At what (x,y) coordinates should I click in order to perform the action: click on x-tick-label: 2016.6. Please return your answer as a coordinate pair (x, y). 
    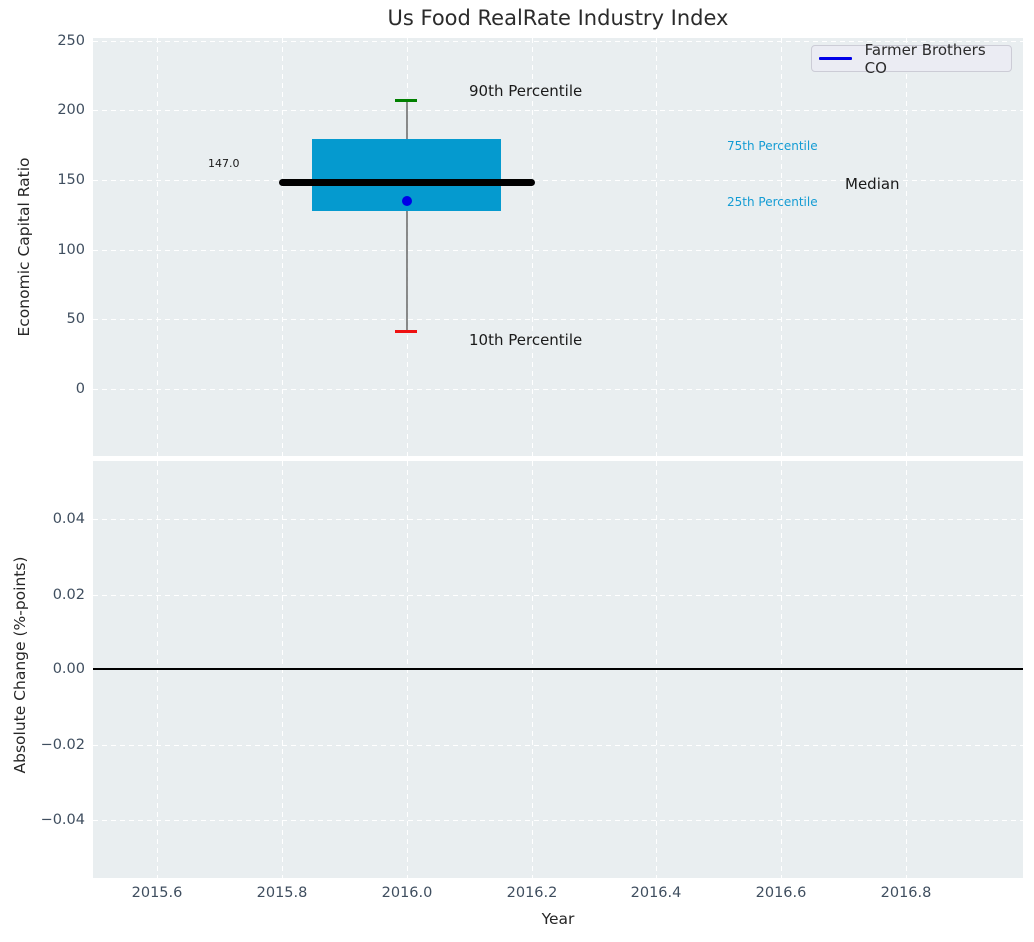
    Looking at the image, I should click on (781, 893).